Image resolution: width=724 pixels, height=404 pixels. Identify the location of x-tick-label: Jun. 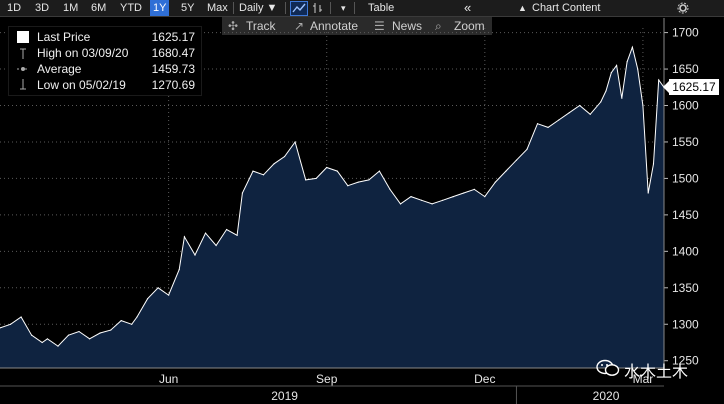
(168, 379).